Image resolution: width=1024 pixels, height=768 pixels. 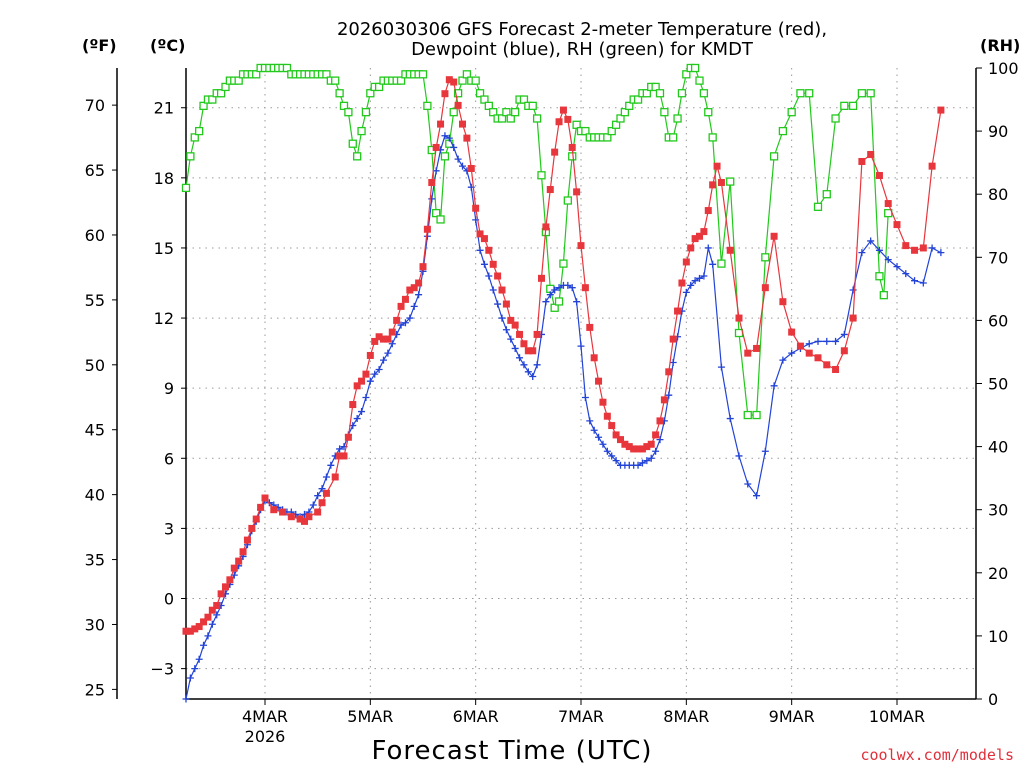 I want to click on celsius-tick-label: 21, so click(x=164, y=108).